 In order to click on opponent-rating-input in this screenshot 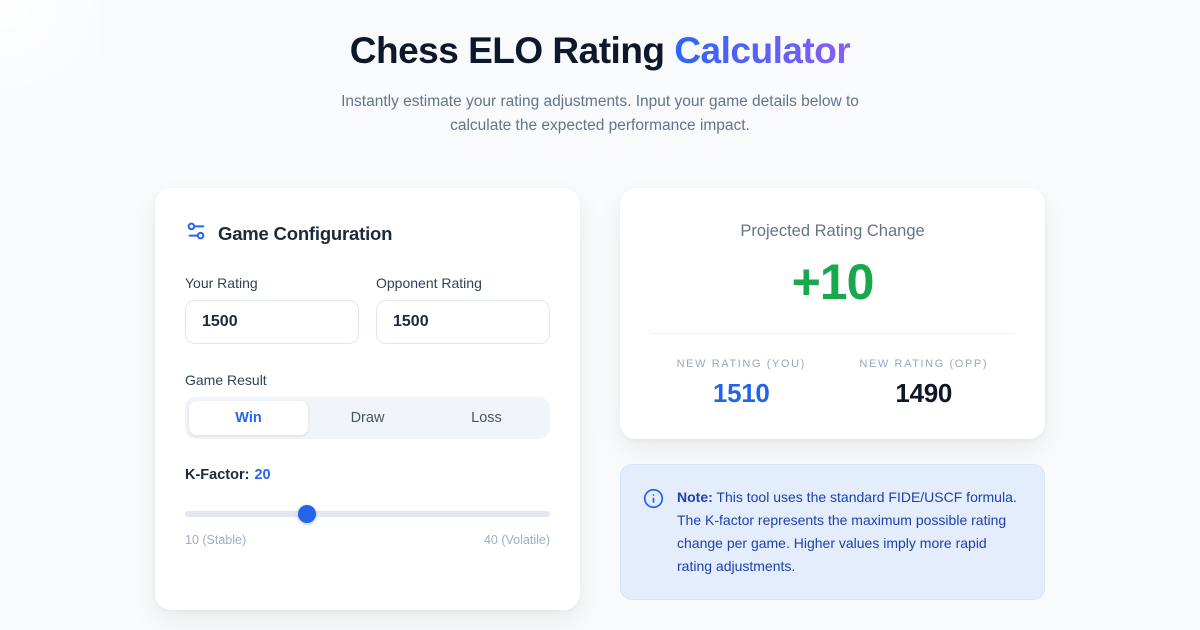, I will do `click(463, 322)`.